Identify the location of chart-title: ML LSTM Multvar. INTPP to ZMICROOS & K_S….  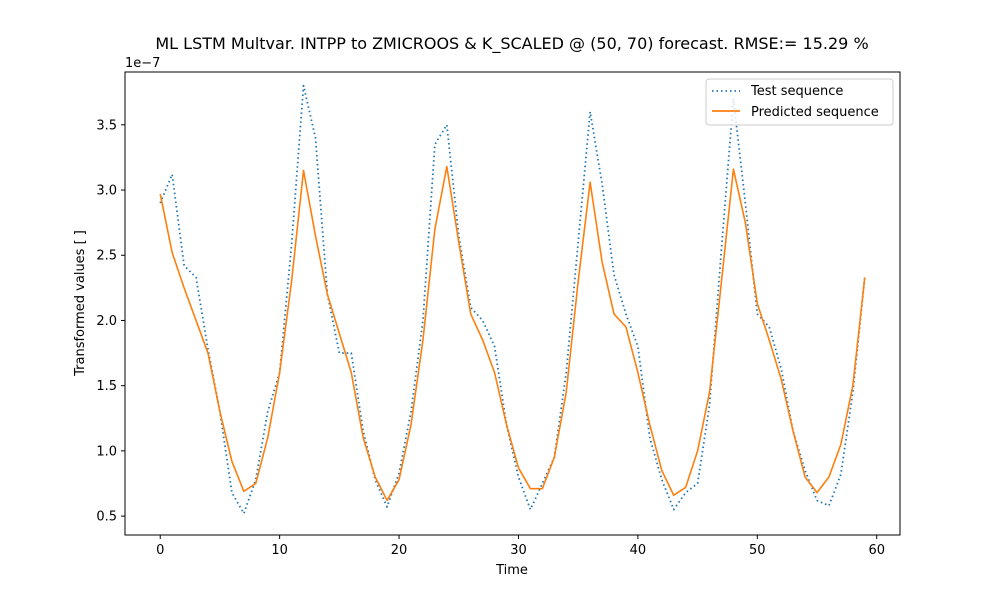
(511, 44).